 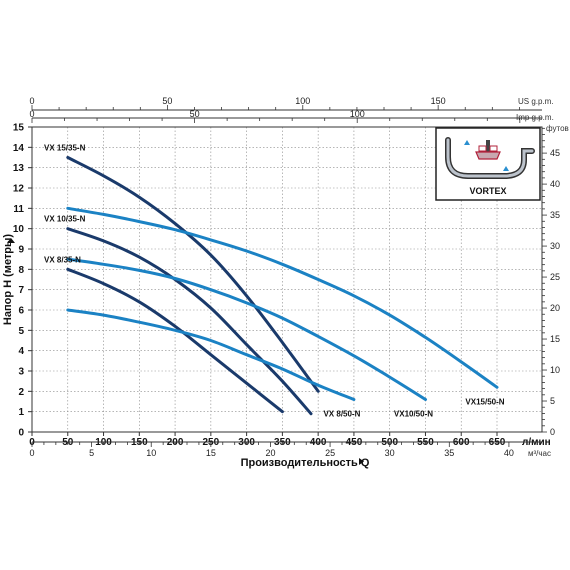 I want to click on m3h-unit-label: м³/час, so click(x=539, y=453).